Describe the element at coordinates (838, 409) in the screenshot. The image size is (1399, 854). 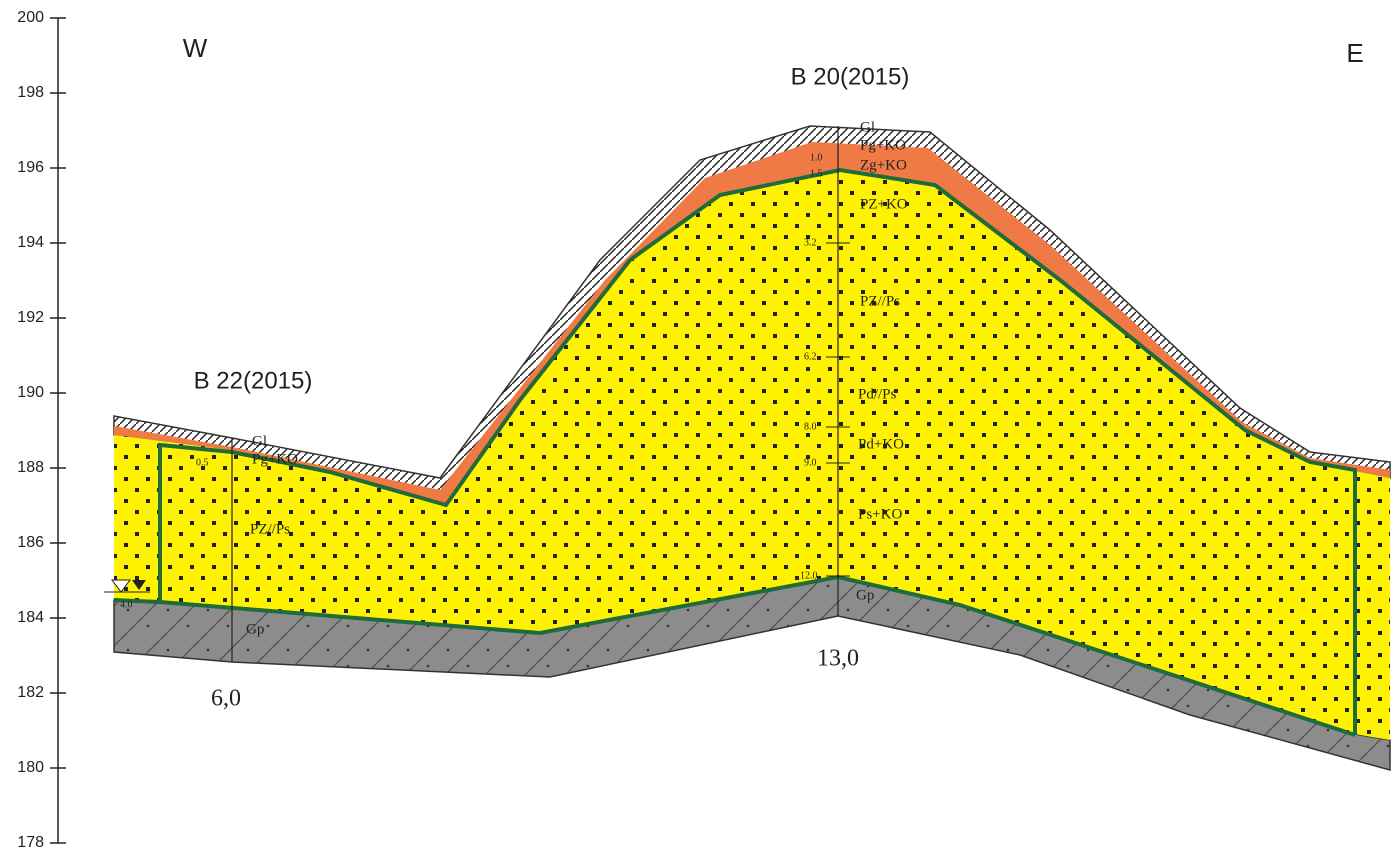
I see `depth-ticks` at that location.